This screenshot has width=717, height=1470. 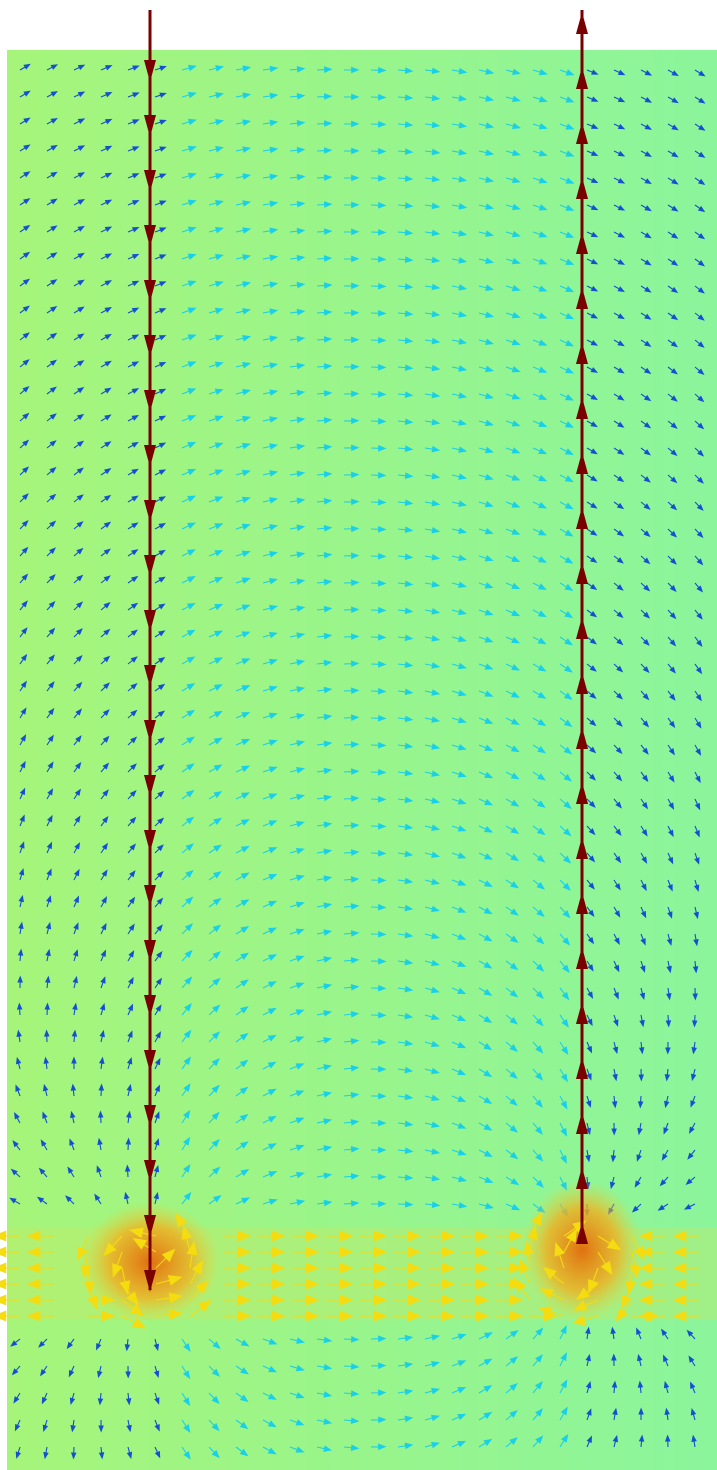 What do you see at coordinates (350, 1270) in the screenshot?
I see `slab-arrows` at bounding box center [350, 1270].